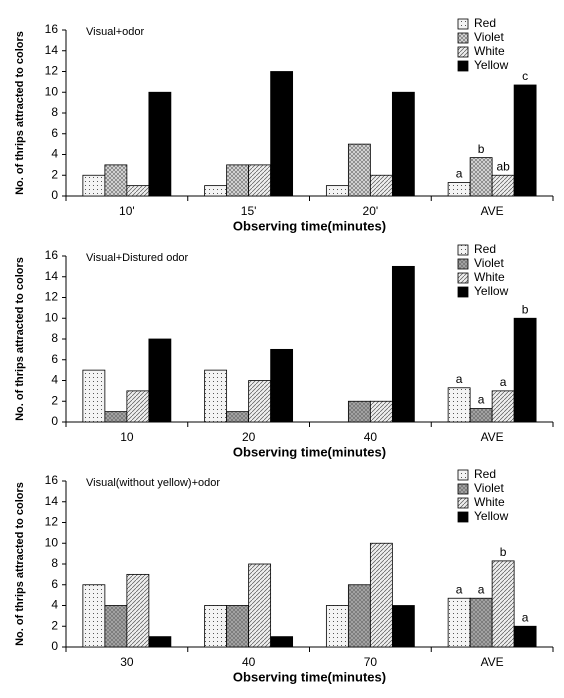  Describe the element at coordinates (127, 211) in the screenshot. I see `x-tick-label: 10'` at that location.